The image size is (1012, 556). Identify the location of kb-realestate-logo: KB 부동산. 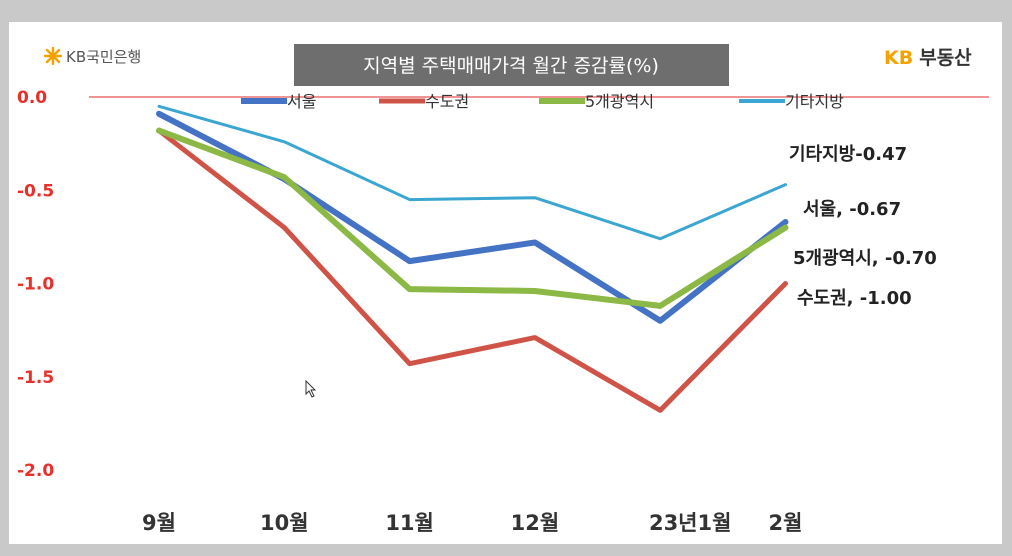
(928, 58).